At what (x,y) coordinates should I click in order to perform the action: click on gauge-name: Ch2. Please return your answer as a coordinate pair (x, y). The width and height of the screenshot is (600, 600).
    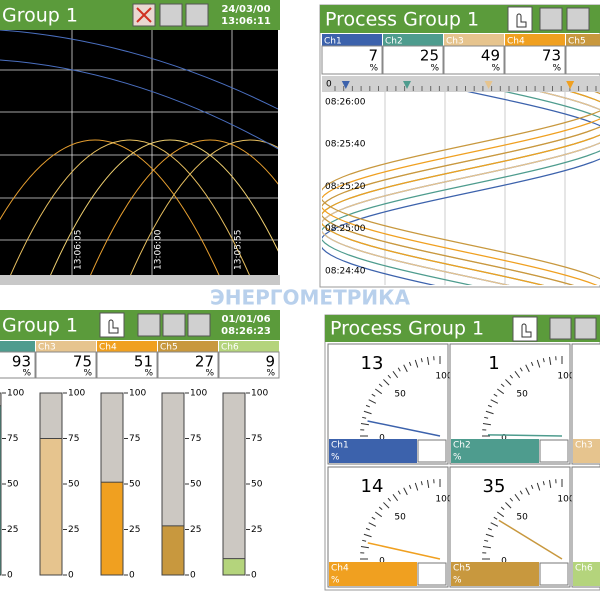
    Looking at the image, I should click on (462, 446).